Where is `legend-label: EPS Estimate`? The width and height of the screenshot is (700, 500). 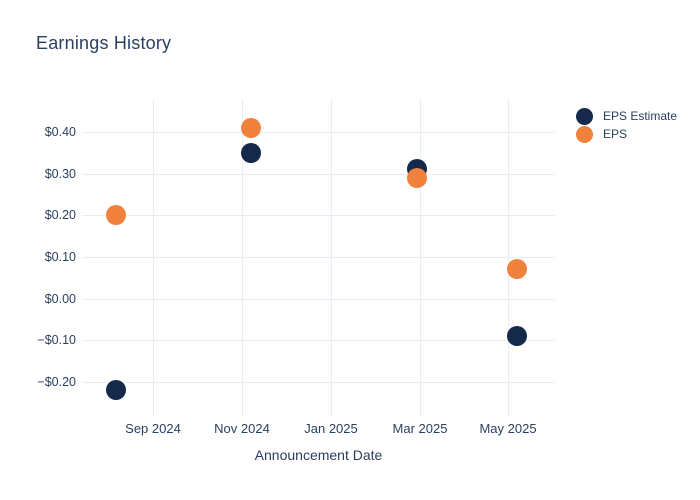
legend-label: EPS Estimate is located at coordinates (640, 116).